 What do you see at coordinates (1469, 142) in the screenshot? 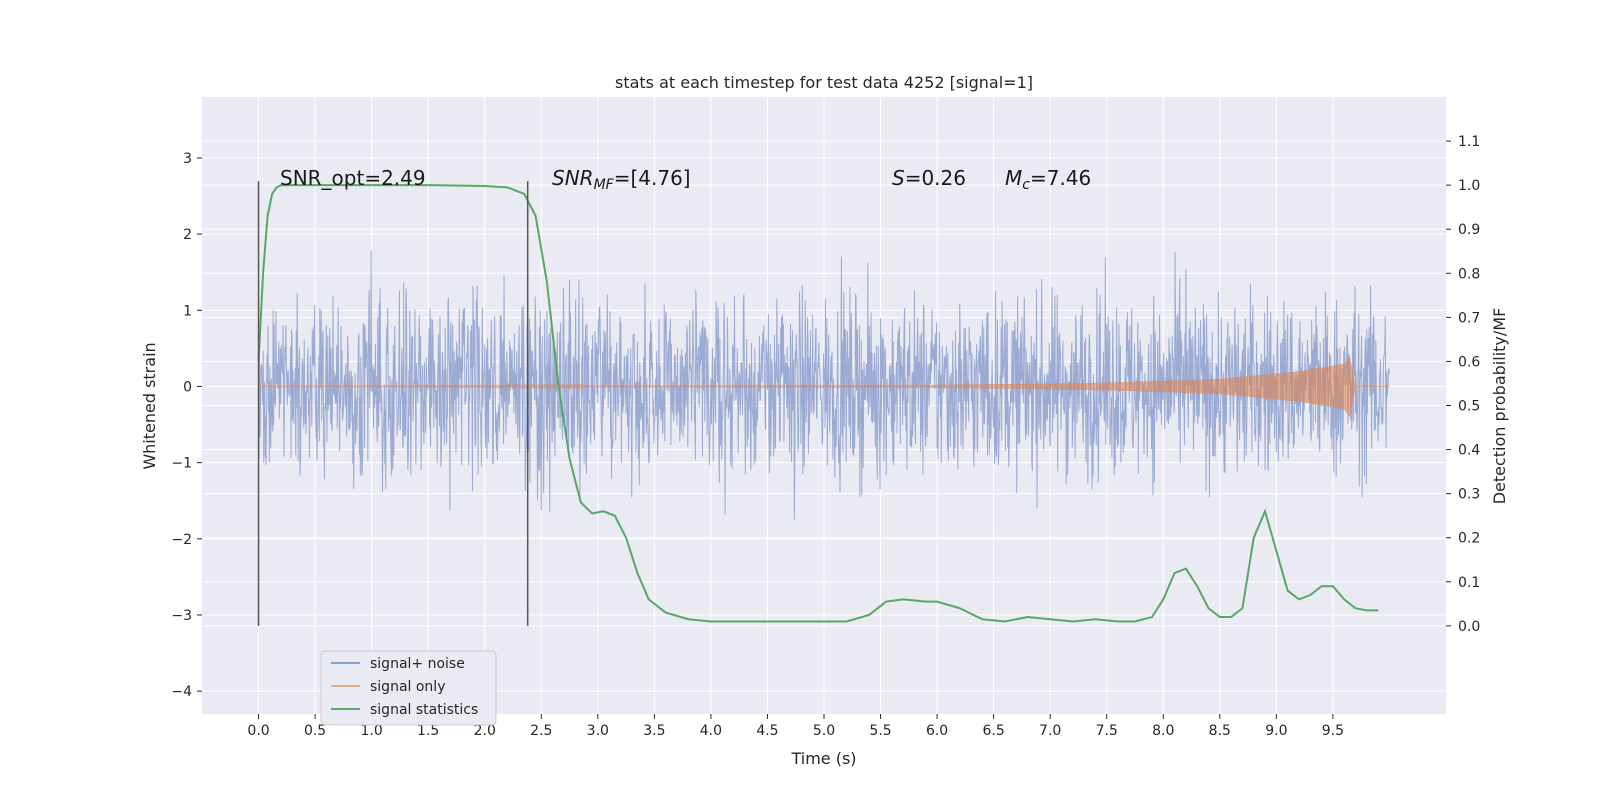
I see `y-right-tick-label-11: 1.1` at bounding box center [1469, 142].